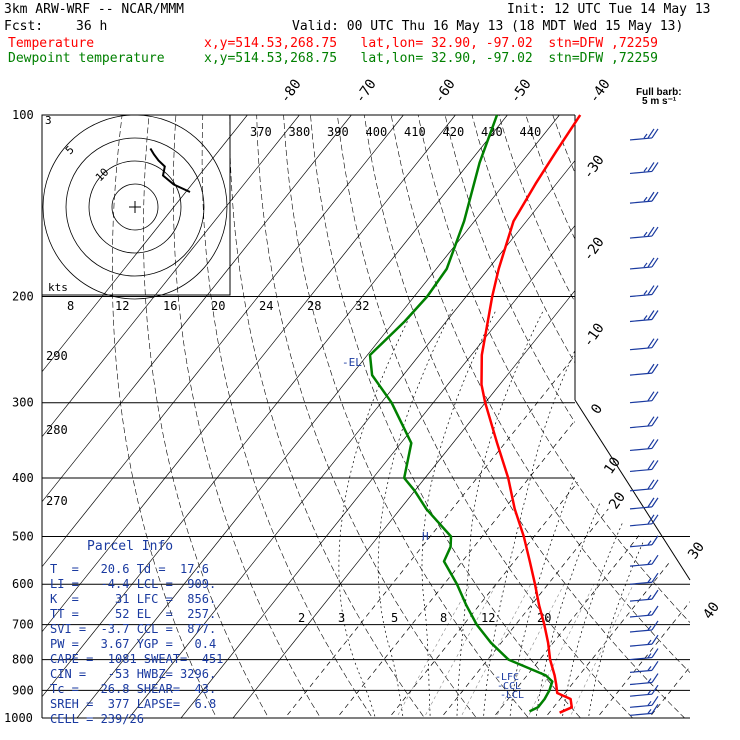  What do you see at coordinates (594, 167) in the screenshot?
I see `isotherm-label-right: -30` at bounding box center [594, 167].